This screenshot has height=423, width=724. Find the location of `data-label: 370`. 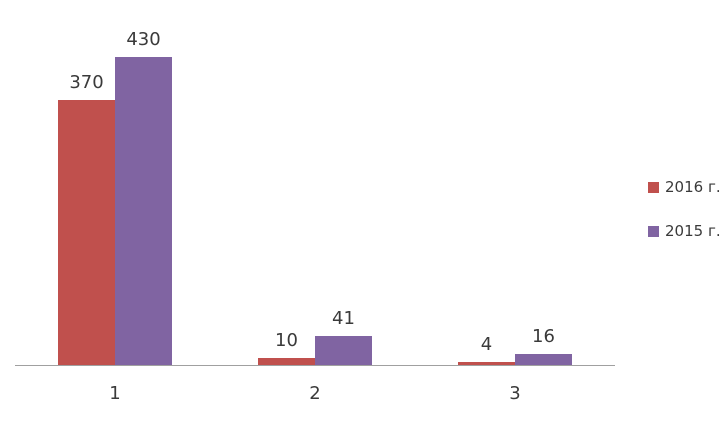

data-label: 370 is located at coordinates (86, 82).